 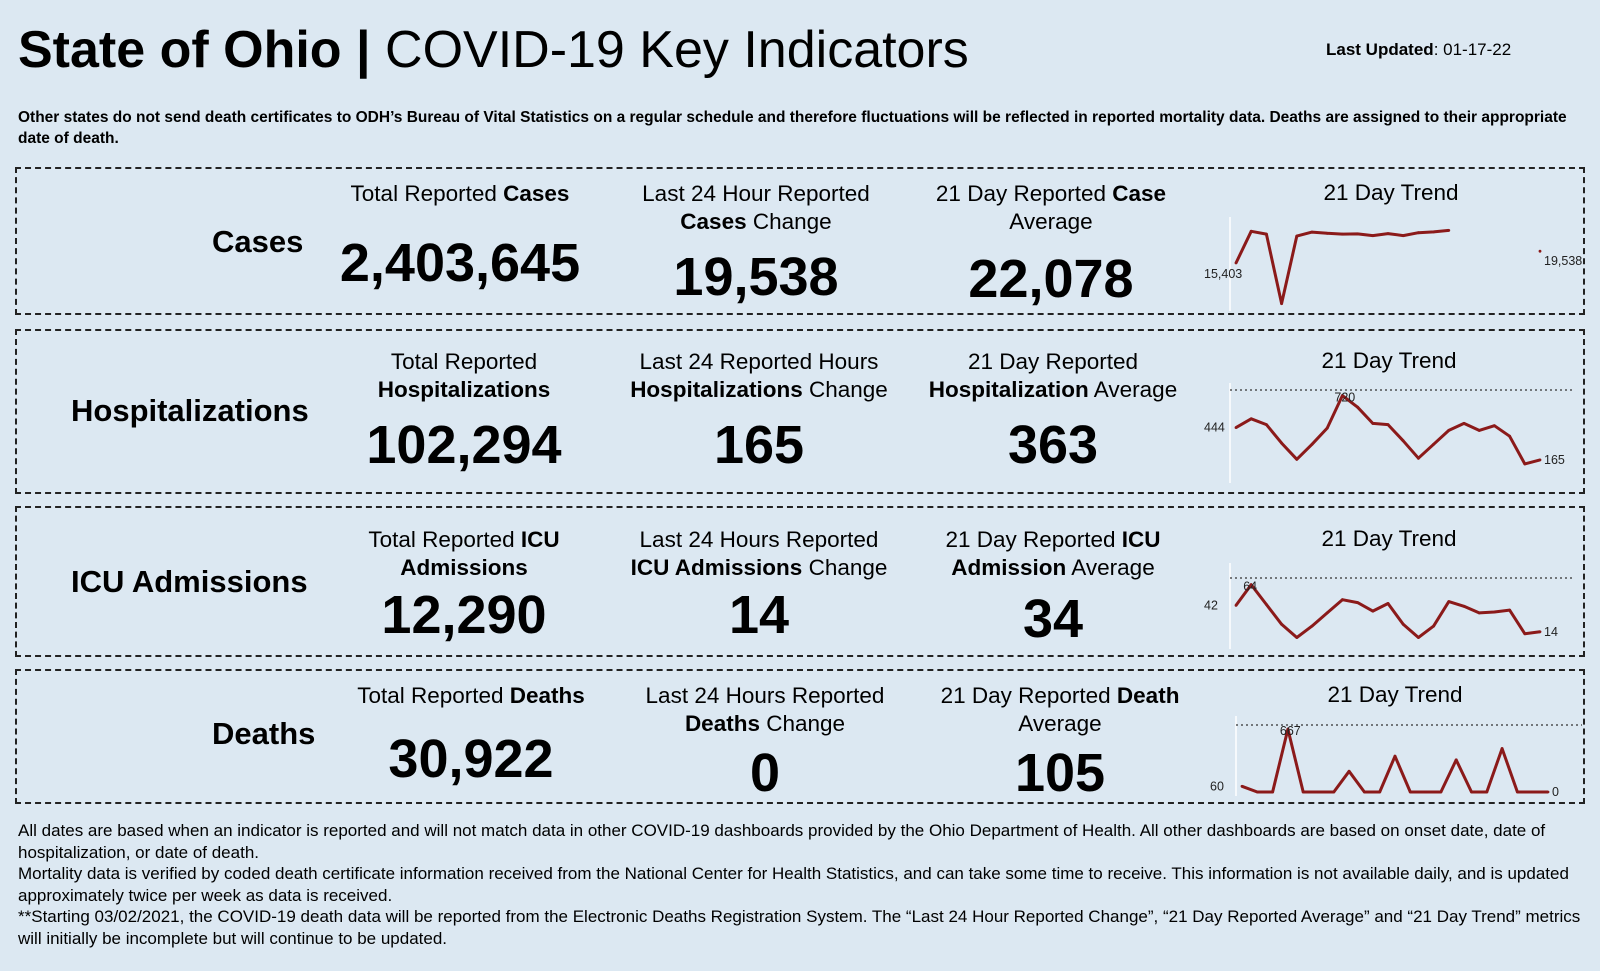 What do you see at coordinates (1217, 786) in the screenshot?
I see `trend-start-label: 60` at bounding box center [1217, 786].